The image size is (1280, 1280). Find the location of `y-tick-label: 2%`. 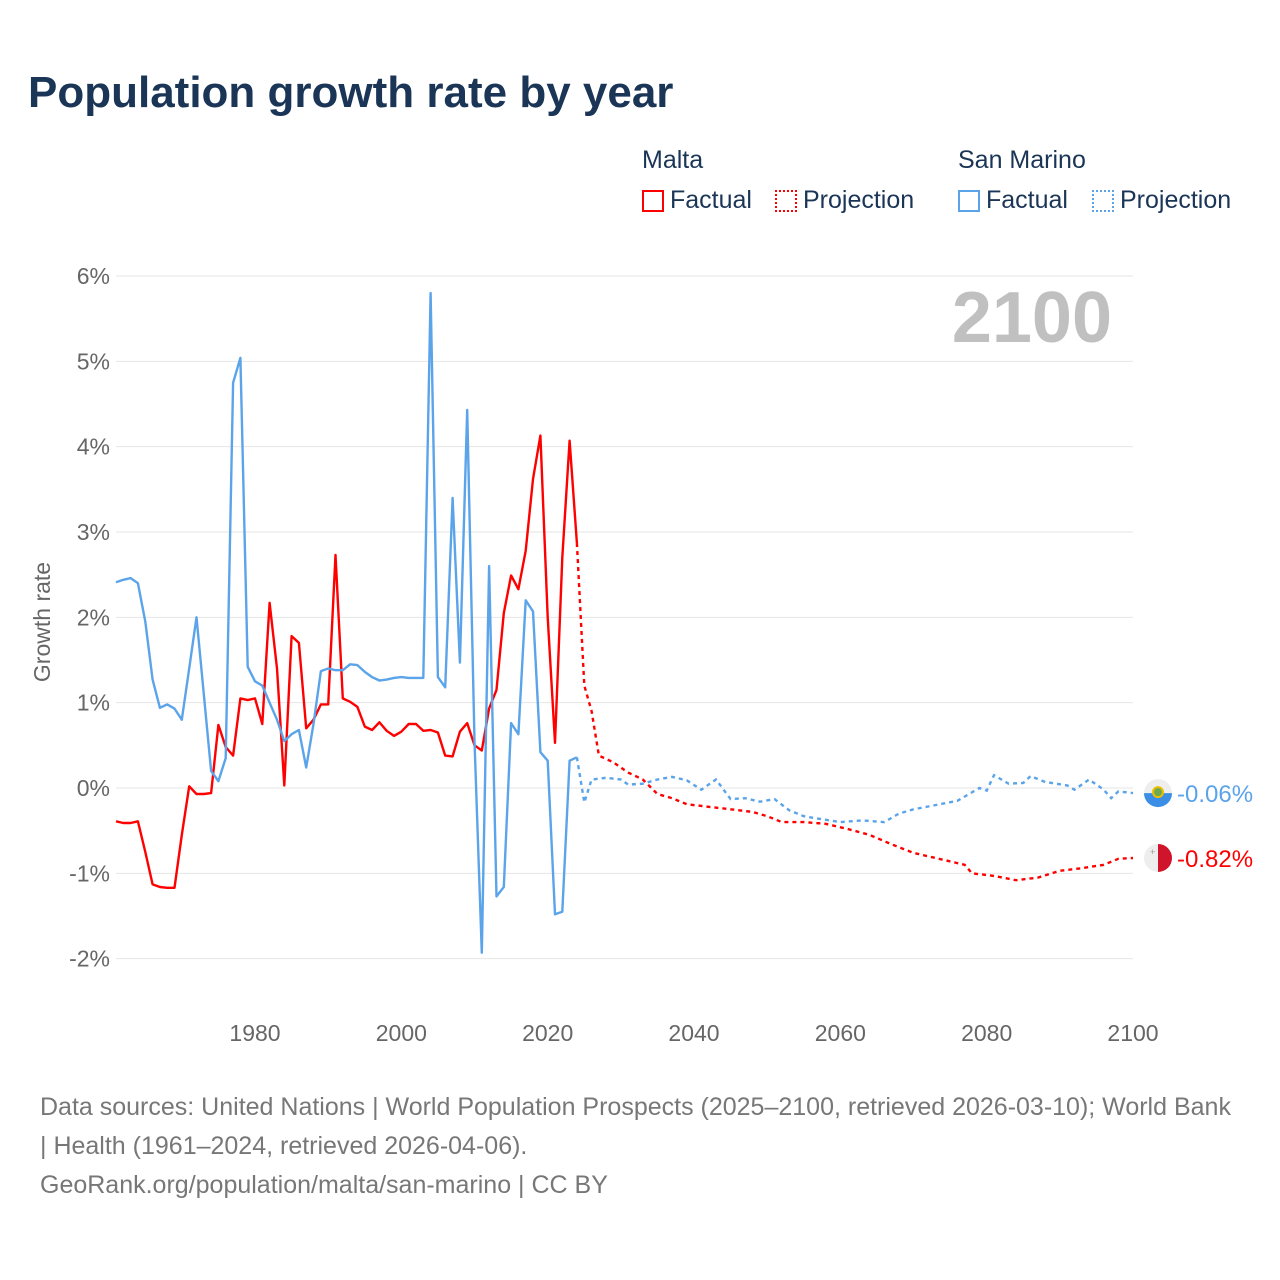

y-tick-label: 2% is located at coordinates (93, 617).